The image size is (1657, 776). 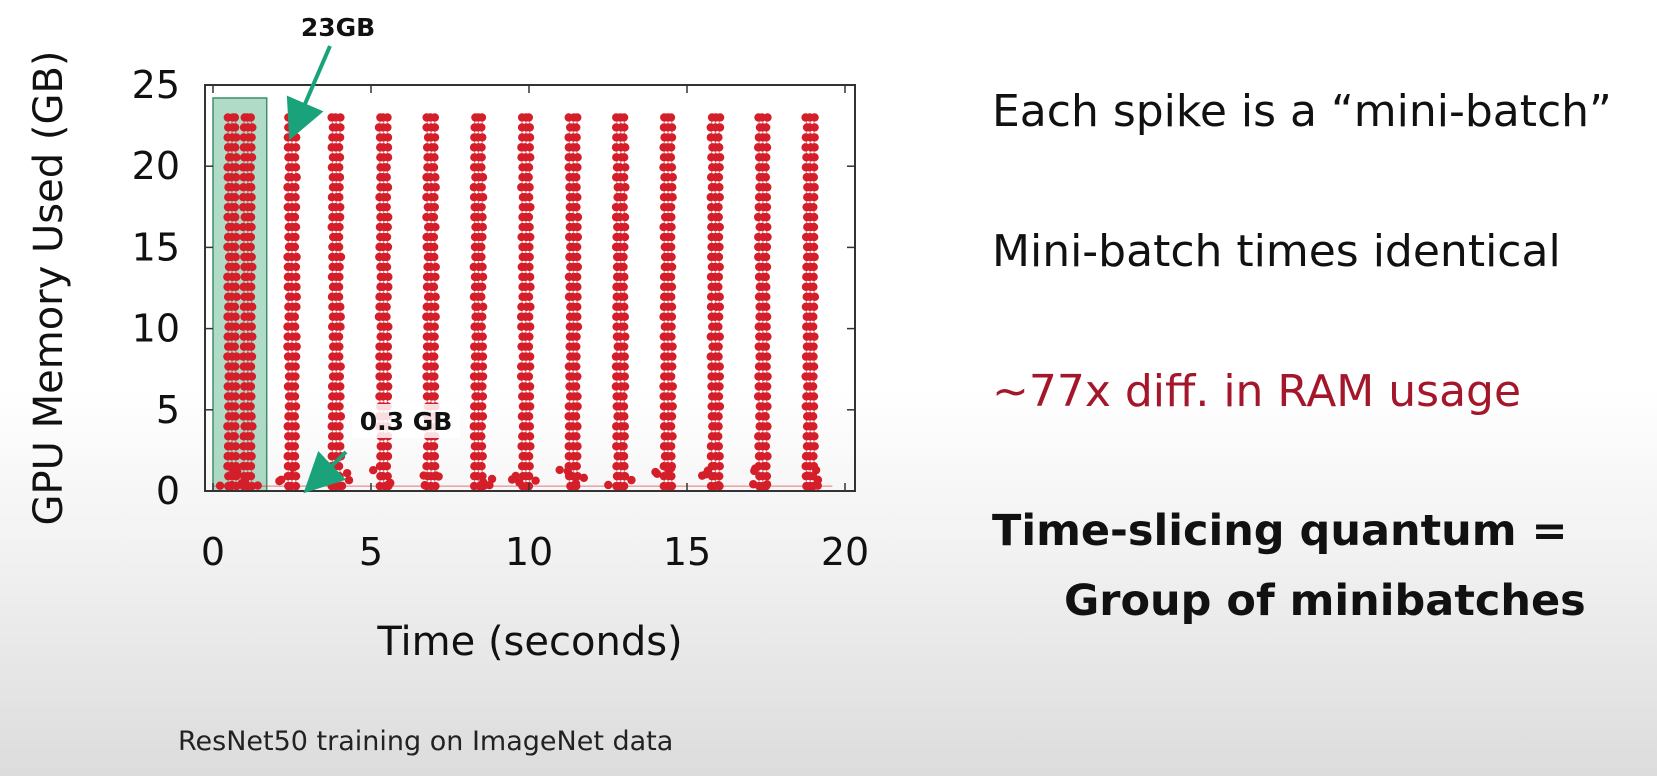 What do you see at coordinates (309, 93) in the screenshot?
I see `annotation-peak-arrow` at bounding box center [309, 93].